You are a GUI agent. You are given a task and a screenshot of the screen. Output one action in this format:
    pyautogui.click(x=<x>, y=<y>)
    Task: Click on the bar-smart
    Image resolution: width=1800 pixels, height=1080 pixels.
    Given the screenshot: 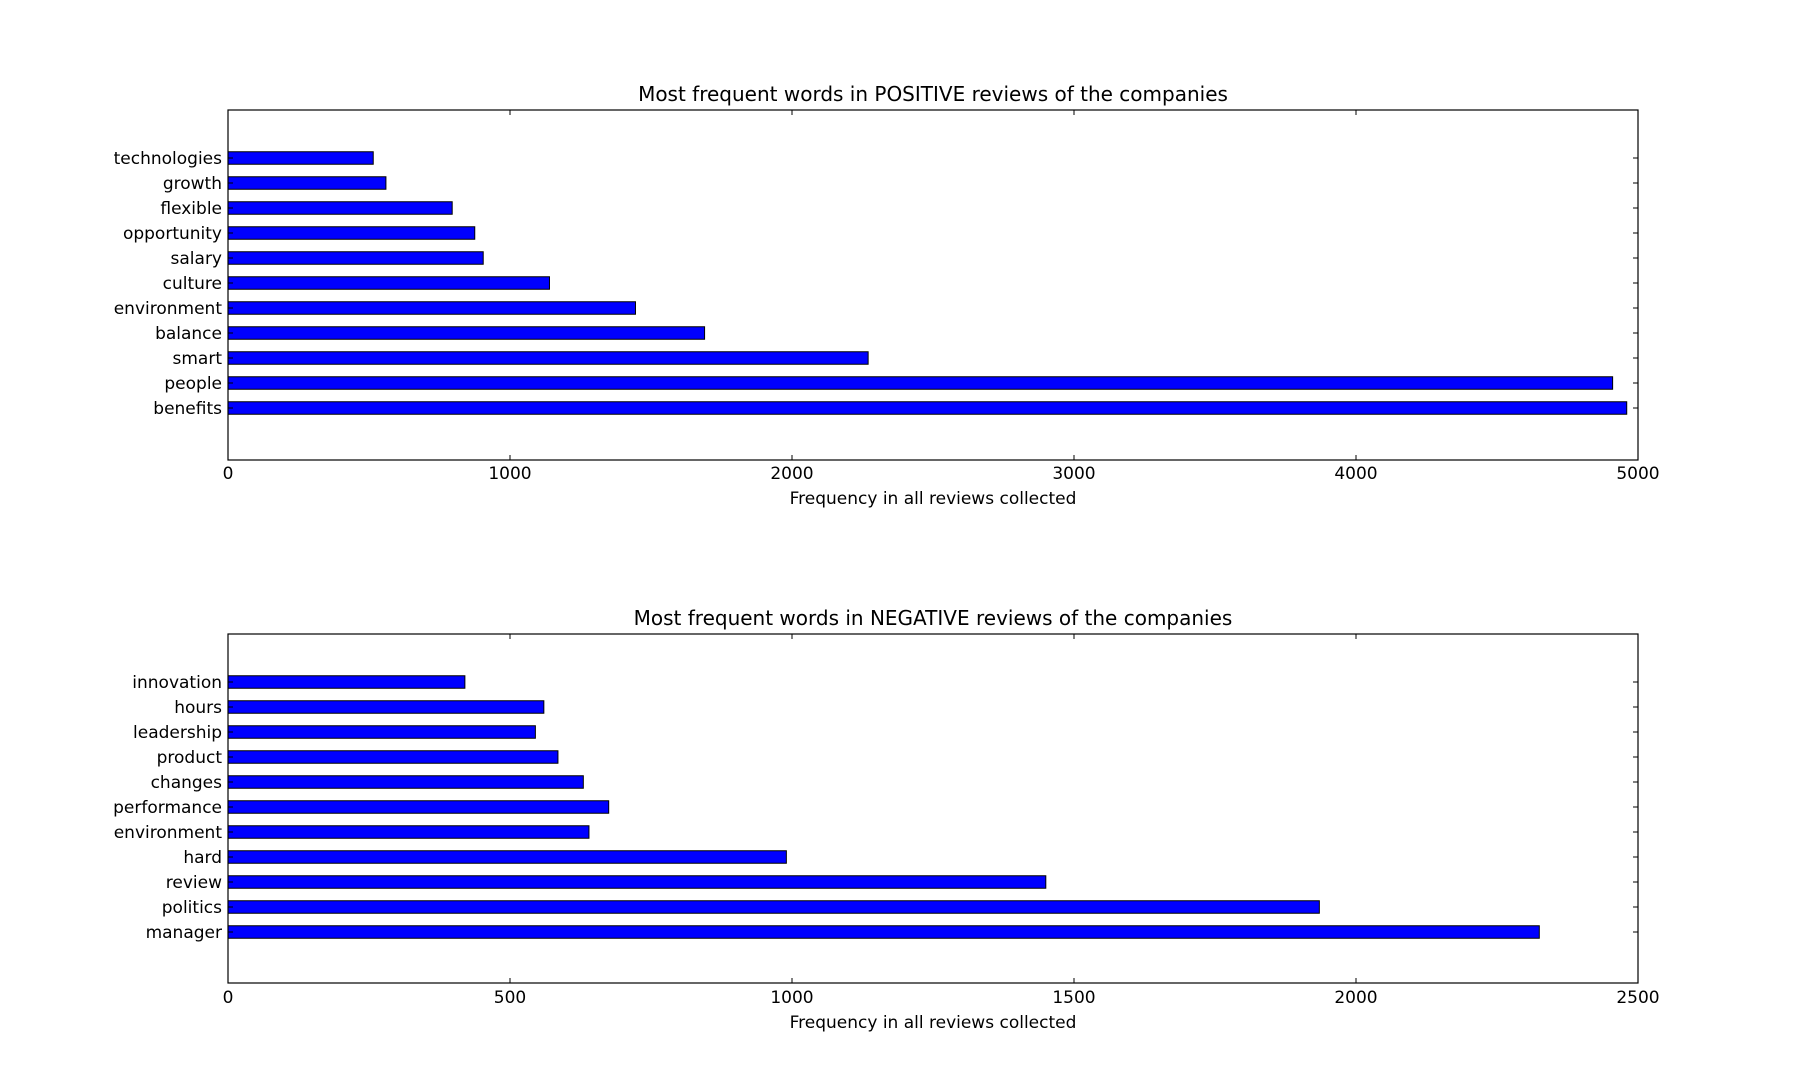 What is the action you would take?
    pyautogui.click(x=548, y=358)
    